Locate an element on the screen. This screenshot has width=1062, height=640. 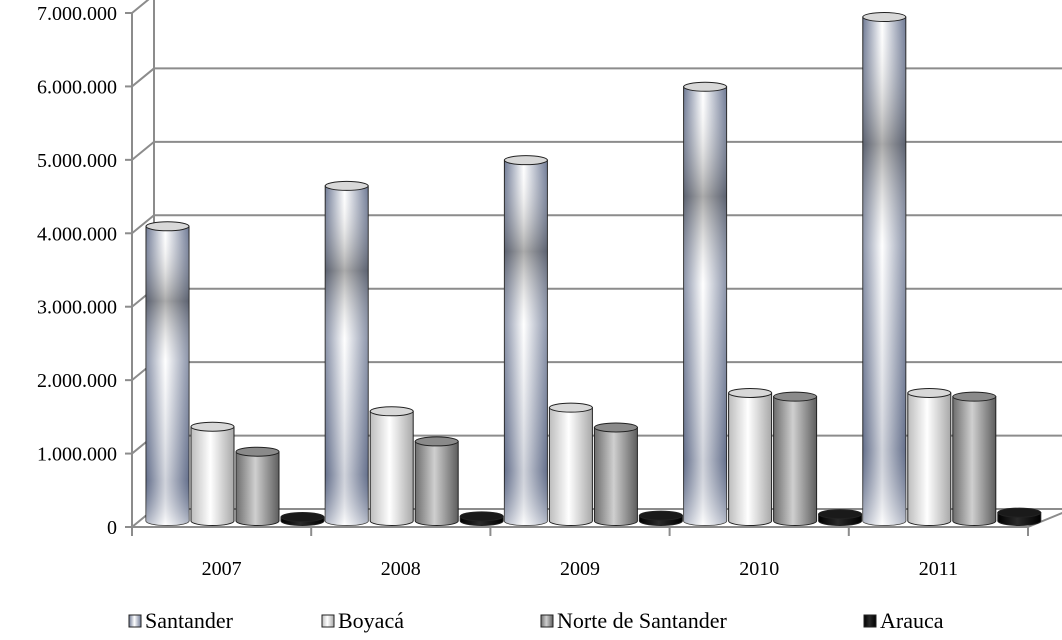
bar-arauca-2008 is located at coordinates (481, 518).